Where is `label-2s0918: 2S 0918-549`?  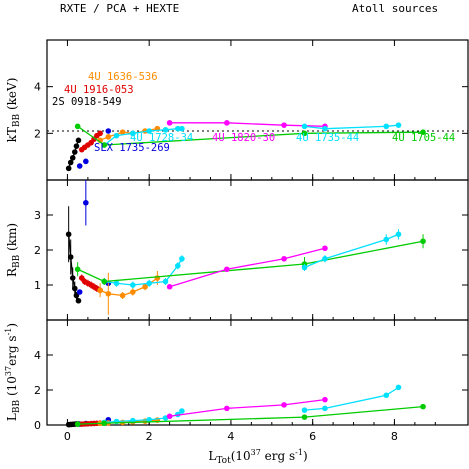 label-2s0918: 2S 0918-549 is located at coordinates (87, 102).